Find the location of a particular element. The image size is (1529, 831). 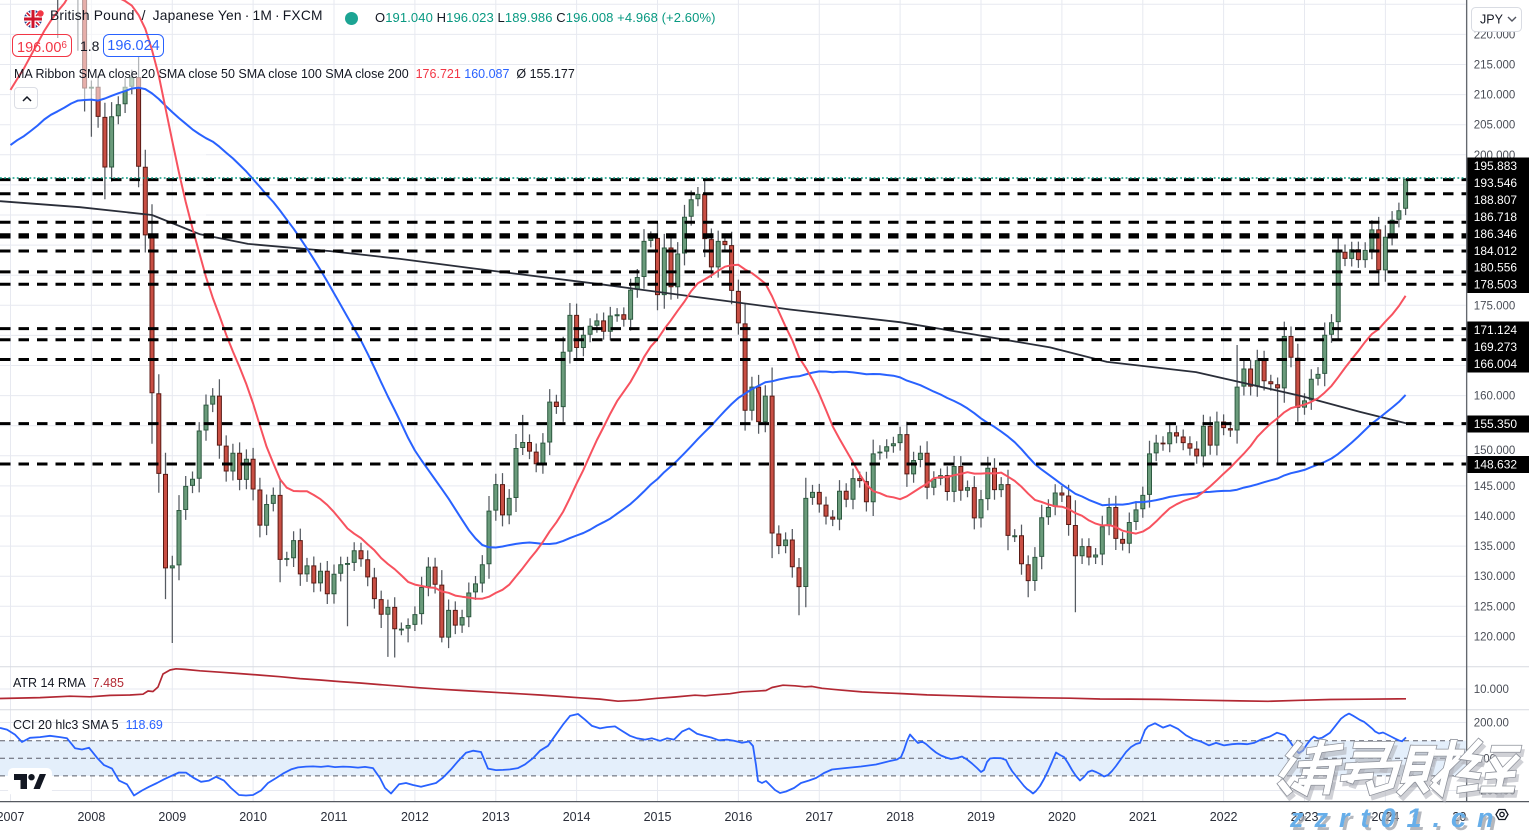

svg-text: 2011 is located at coordinates (334, 817).